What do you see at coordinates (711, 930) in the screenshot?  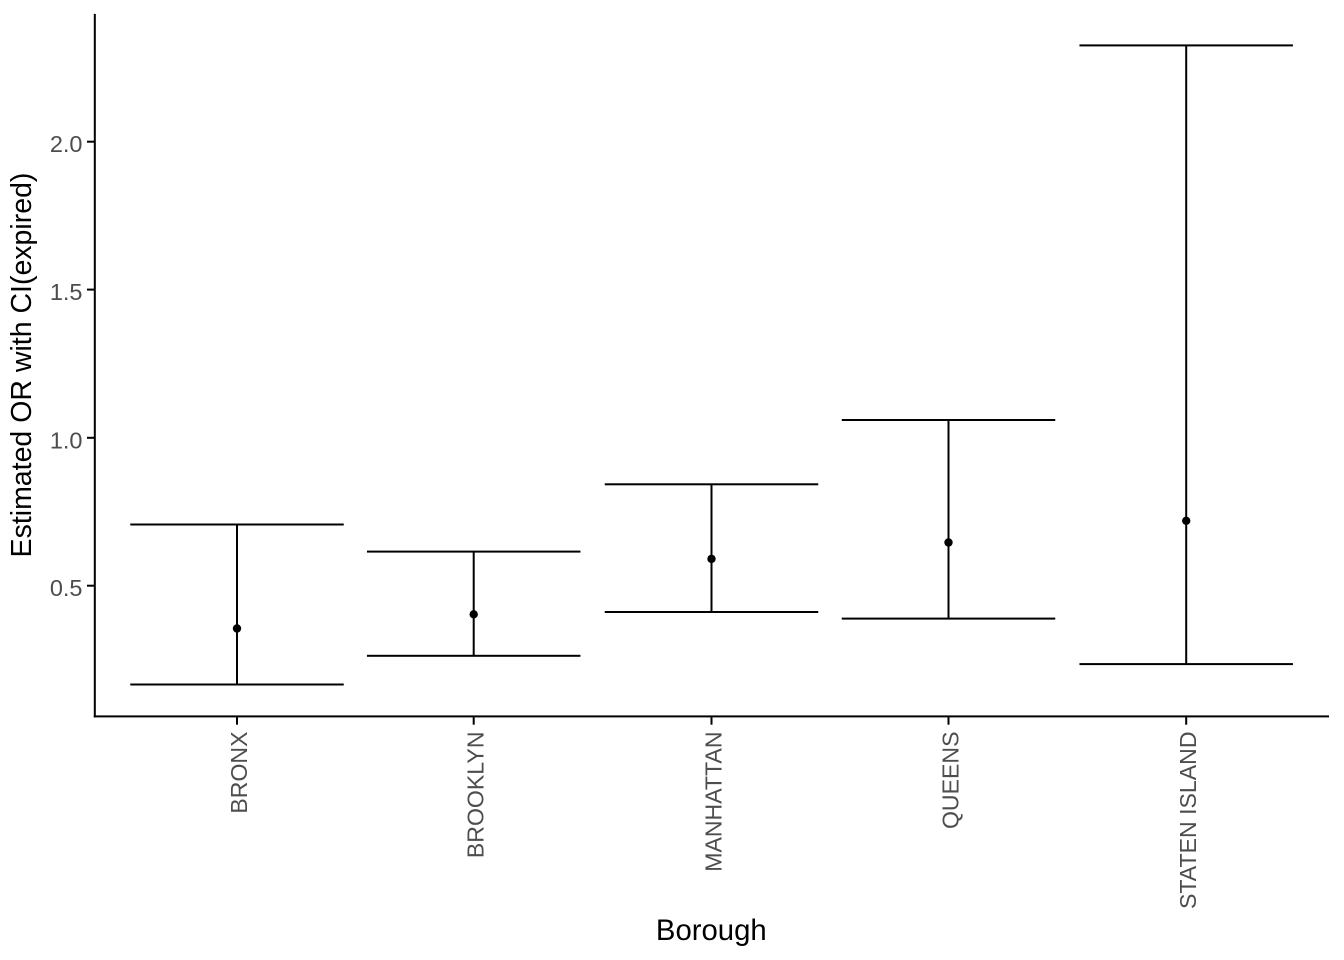 I see `svg-text: Borough` at bounding box center [711, 930].